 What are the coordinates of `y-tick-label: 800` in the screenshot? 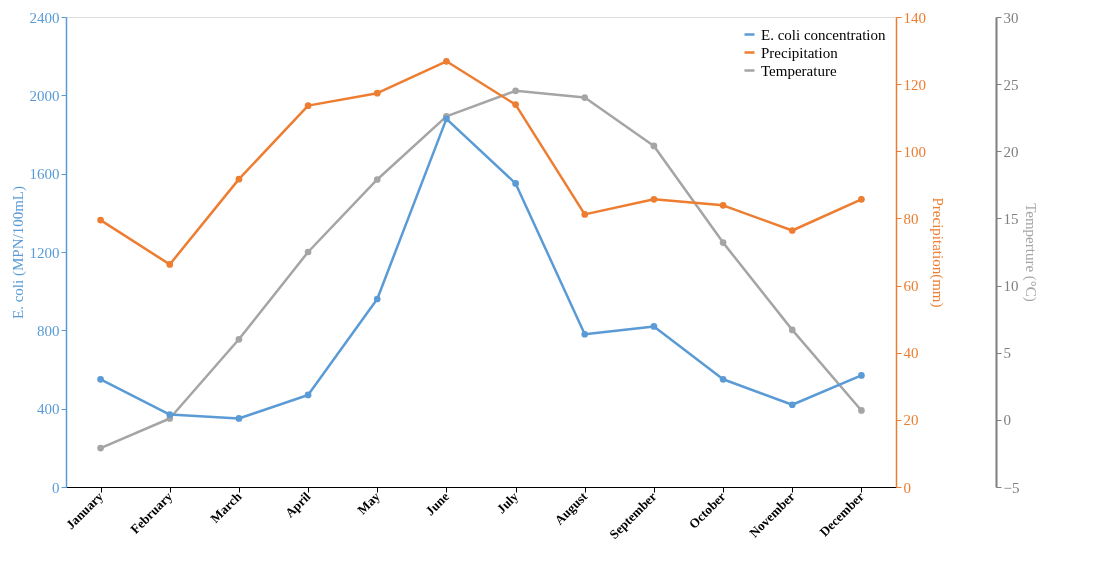 It's located at (48, 330).